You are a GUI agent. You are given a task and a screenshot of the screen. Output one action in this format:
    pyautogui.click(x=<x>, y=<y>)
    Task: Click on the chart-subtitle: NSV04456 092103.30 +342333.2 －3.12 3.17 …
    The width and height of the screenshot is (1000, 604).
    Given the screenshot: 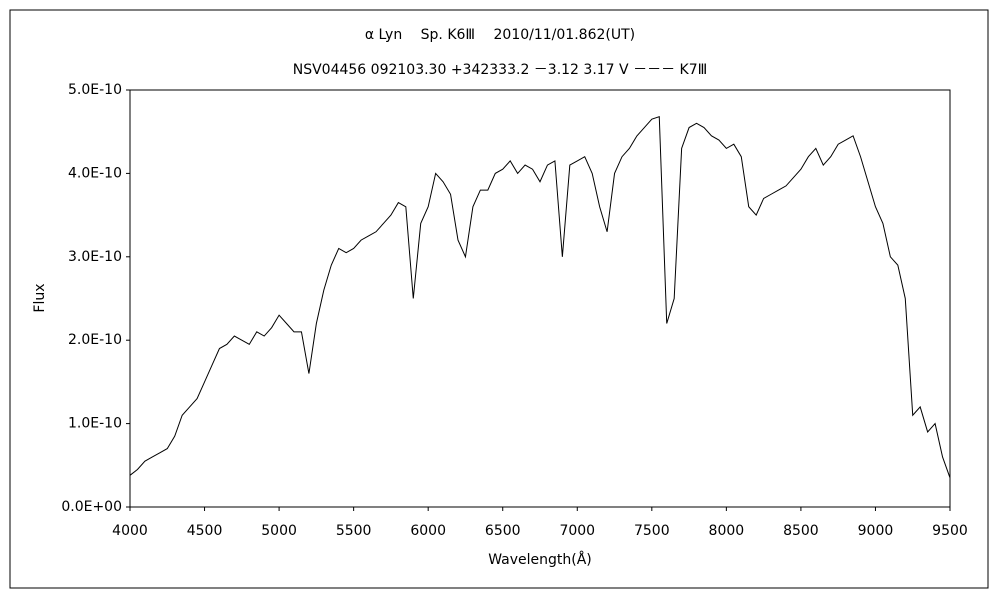 What is the action you would take?
    pyautogui.click(x=500, y=70)
    